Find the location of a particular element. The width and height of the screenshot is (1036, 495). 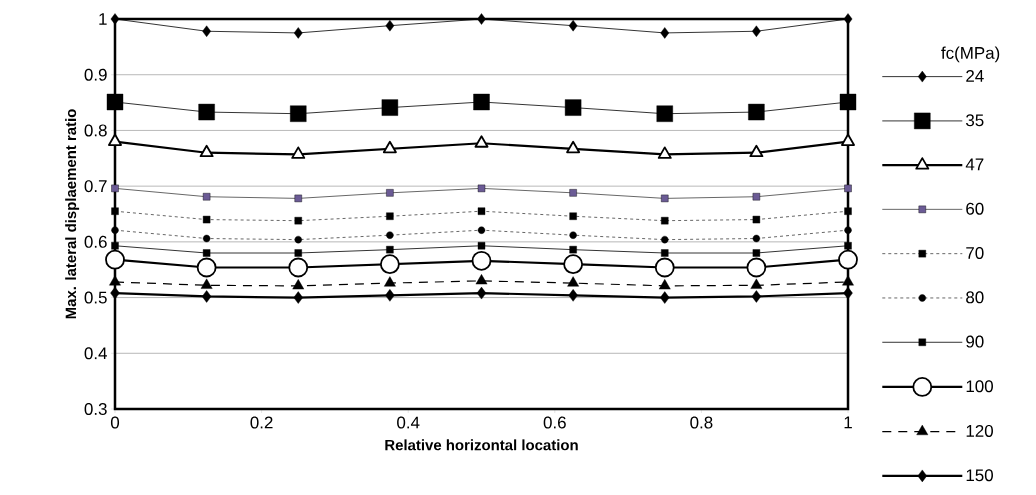

x-tick-label: 0 is located at coordinates (115, 422).